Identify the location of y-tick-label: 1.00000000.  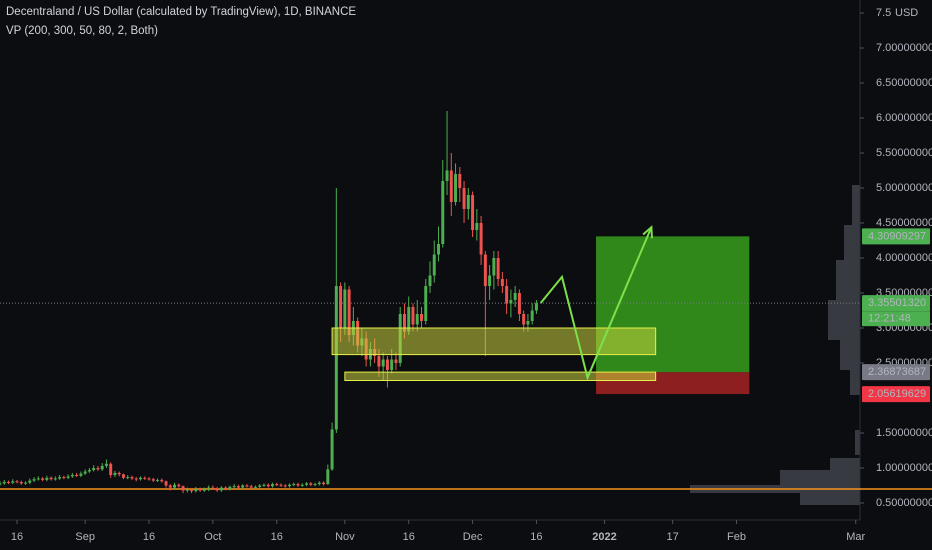
(904, 468).